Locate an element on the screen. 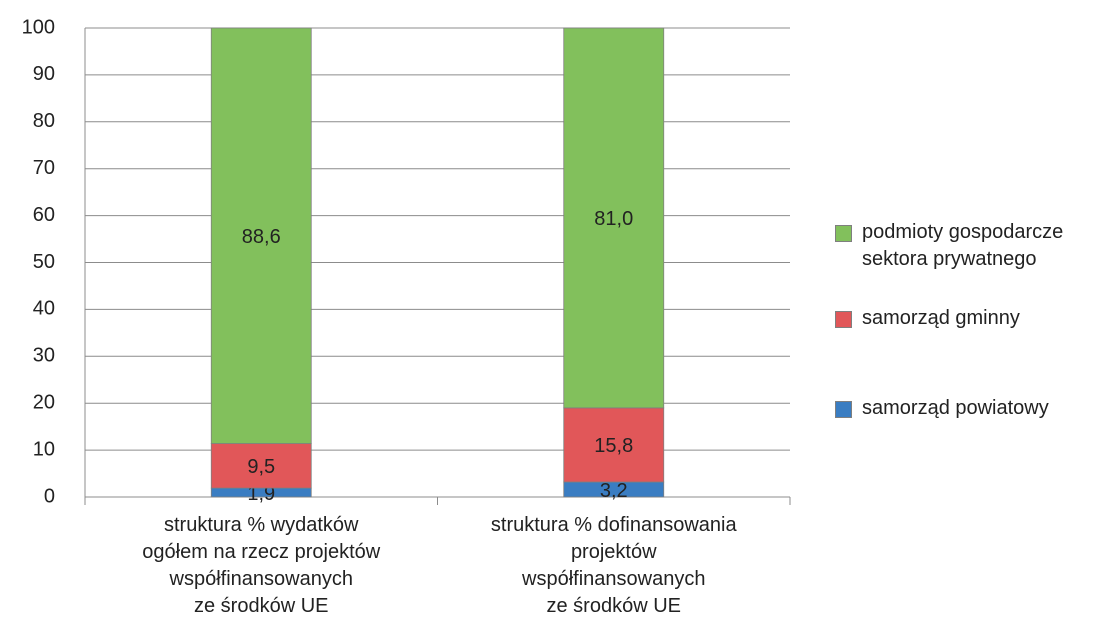 Image resolution: width=1113 pixels, height=640 pixels. data-label: 88,6 is located at coordinates (261, 237).